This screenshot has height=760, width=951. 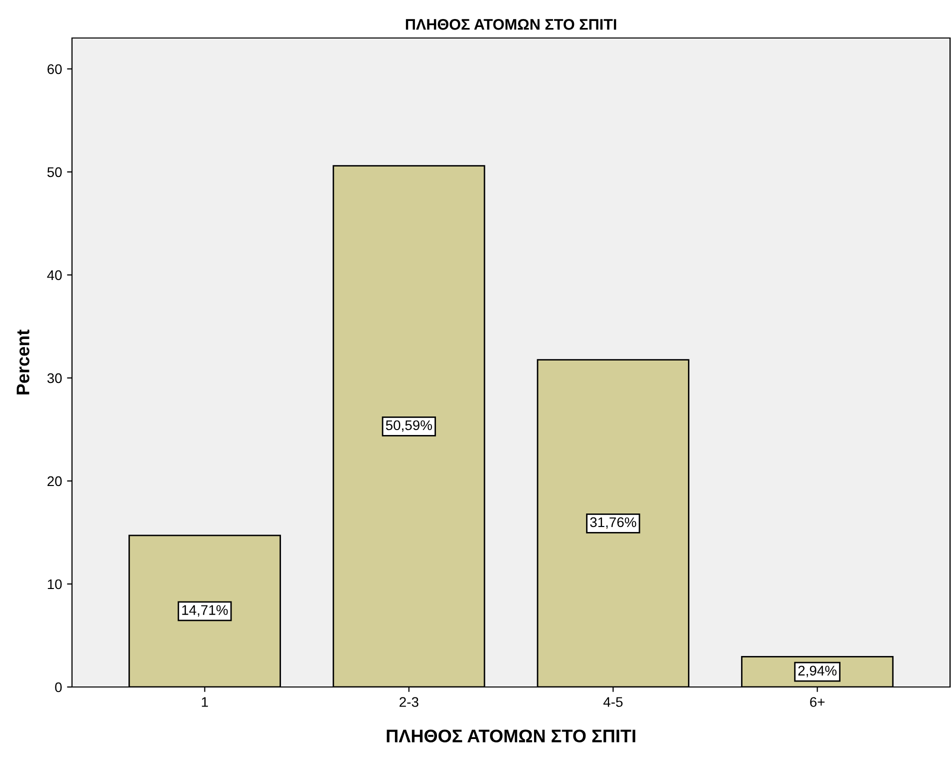 I want to click on y-tick-label: 10, so click(x=55, y=584).